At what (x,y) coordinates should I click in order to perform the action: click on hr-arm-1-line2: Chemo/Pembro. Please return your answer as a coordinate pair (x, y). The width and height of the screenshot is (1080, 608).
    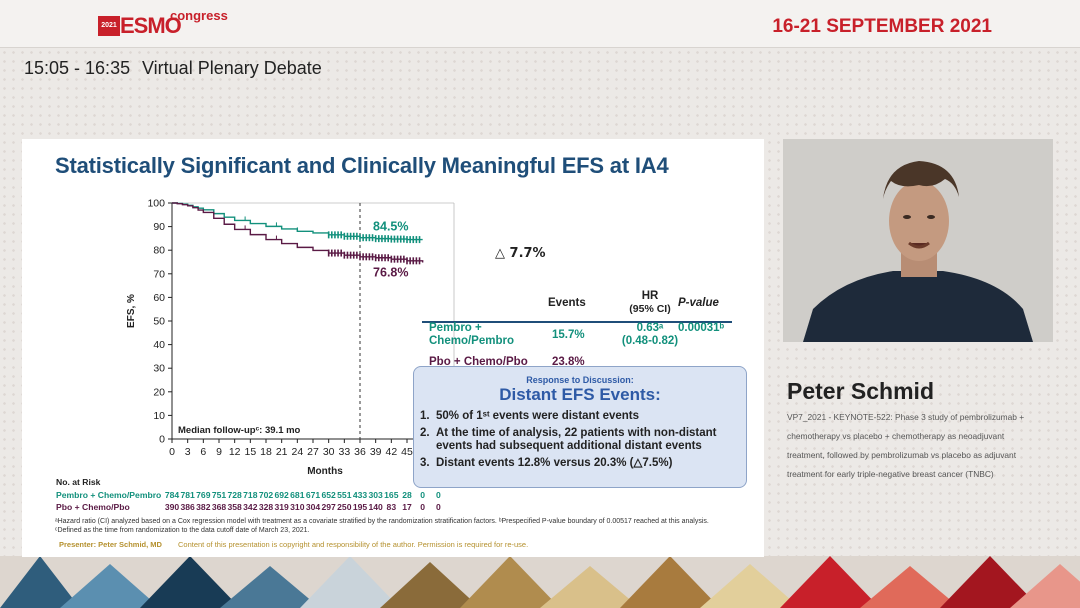
    Looking at the image, I should click on (471, 341).